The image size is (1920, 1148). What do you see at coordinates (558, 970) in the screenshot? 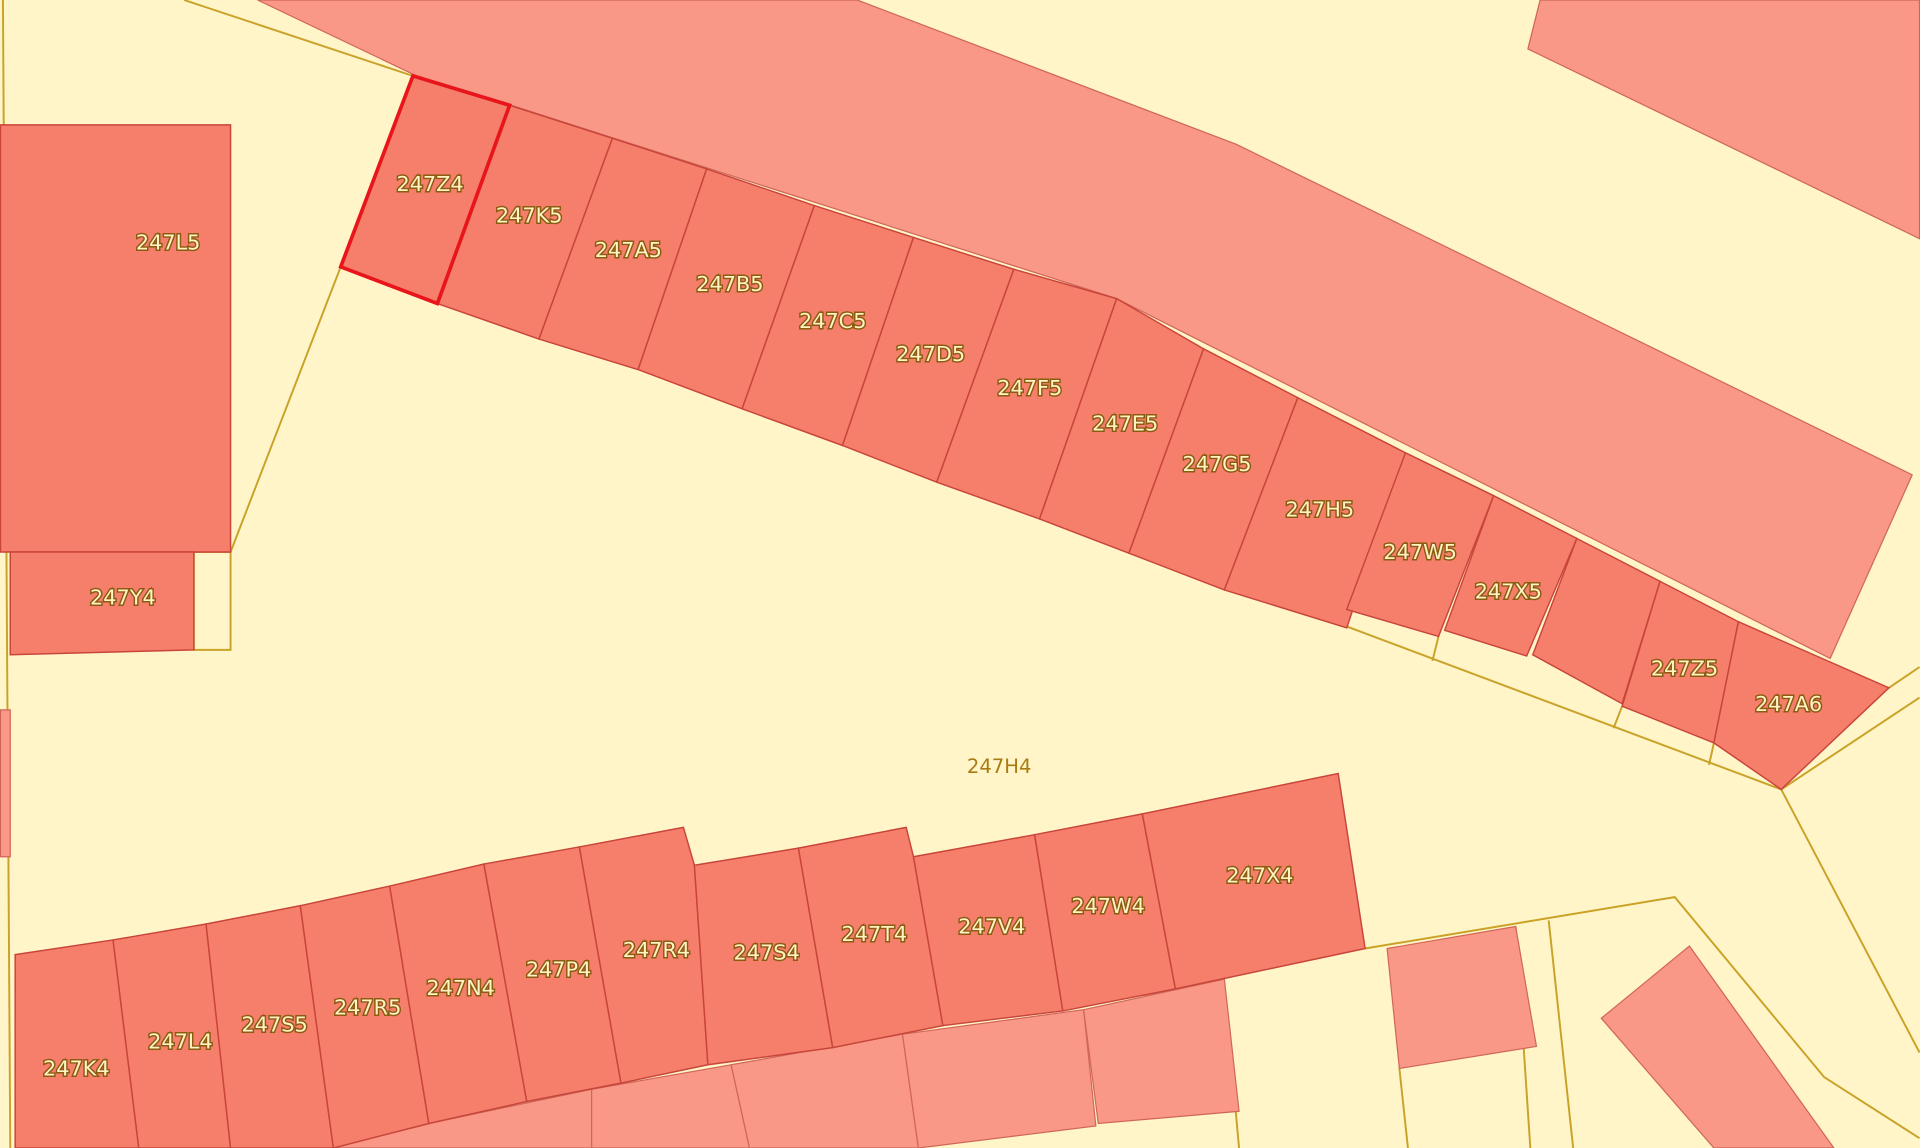
I see `parcel-label: 247P4` at bounding box center [558, 970].